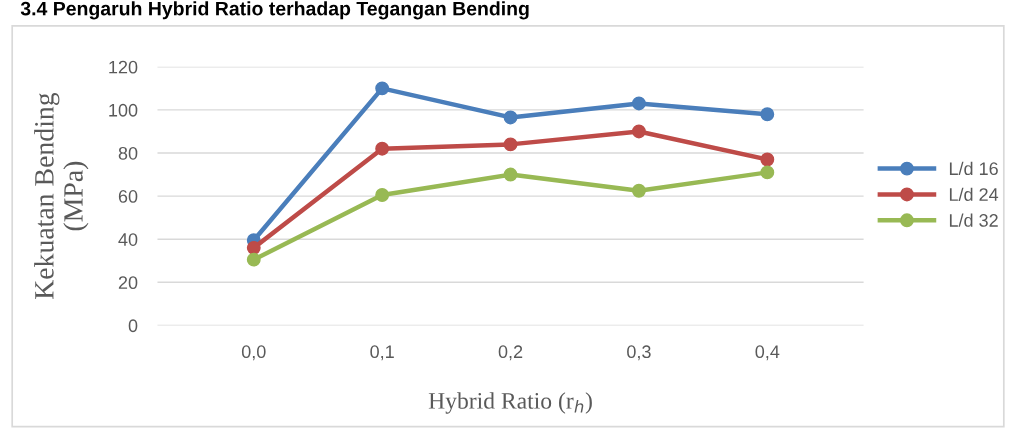 This screenshot has width=1016, height=431. I want to click on y-tick-label: 100, so click(123, 110).